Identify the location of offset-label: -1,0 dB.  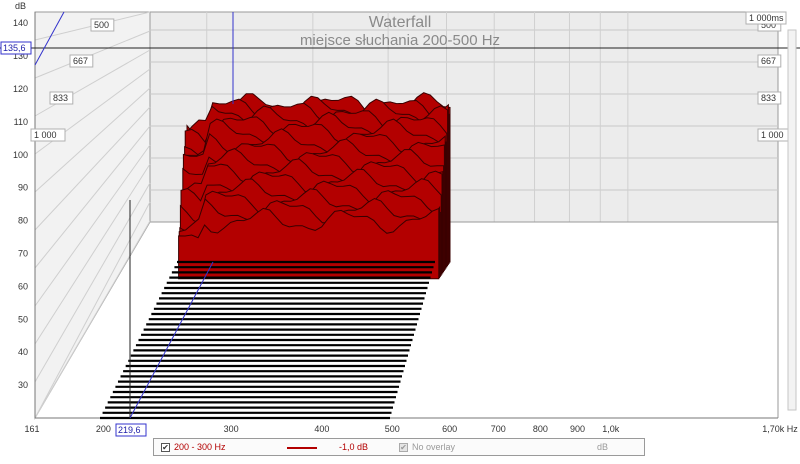
(354, 447).